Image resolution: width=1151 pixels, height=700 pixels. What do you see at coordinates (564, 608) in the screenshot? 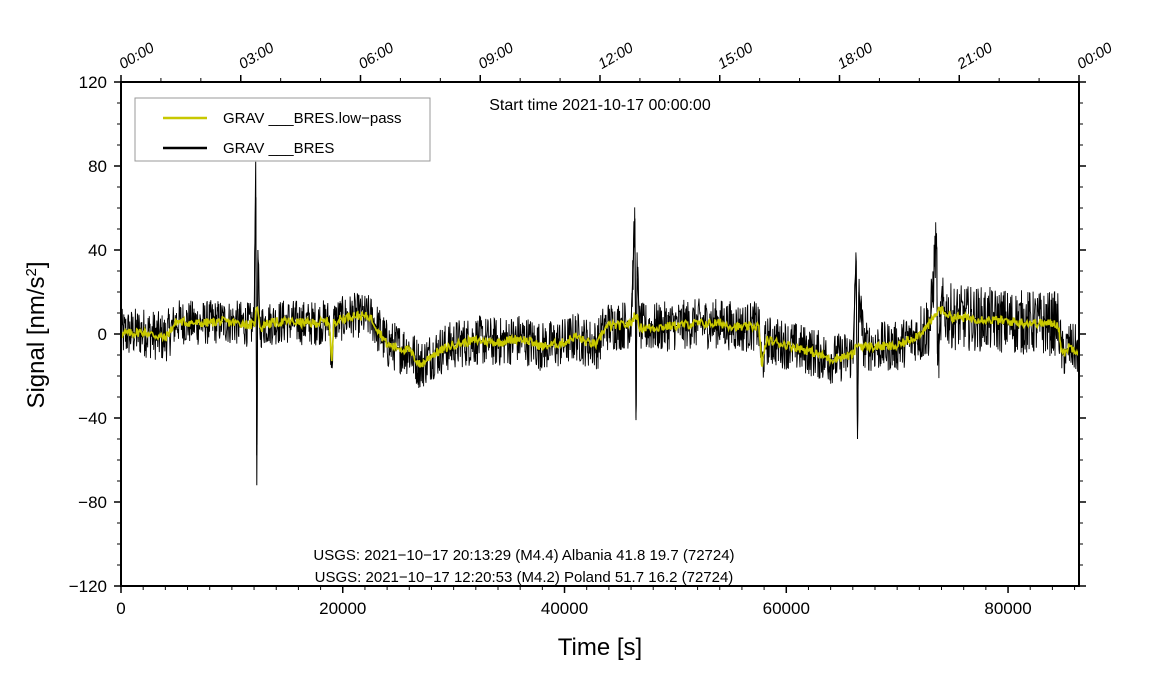
I see `x-tick-label: 40000` at bounding box center [564, 608].